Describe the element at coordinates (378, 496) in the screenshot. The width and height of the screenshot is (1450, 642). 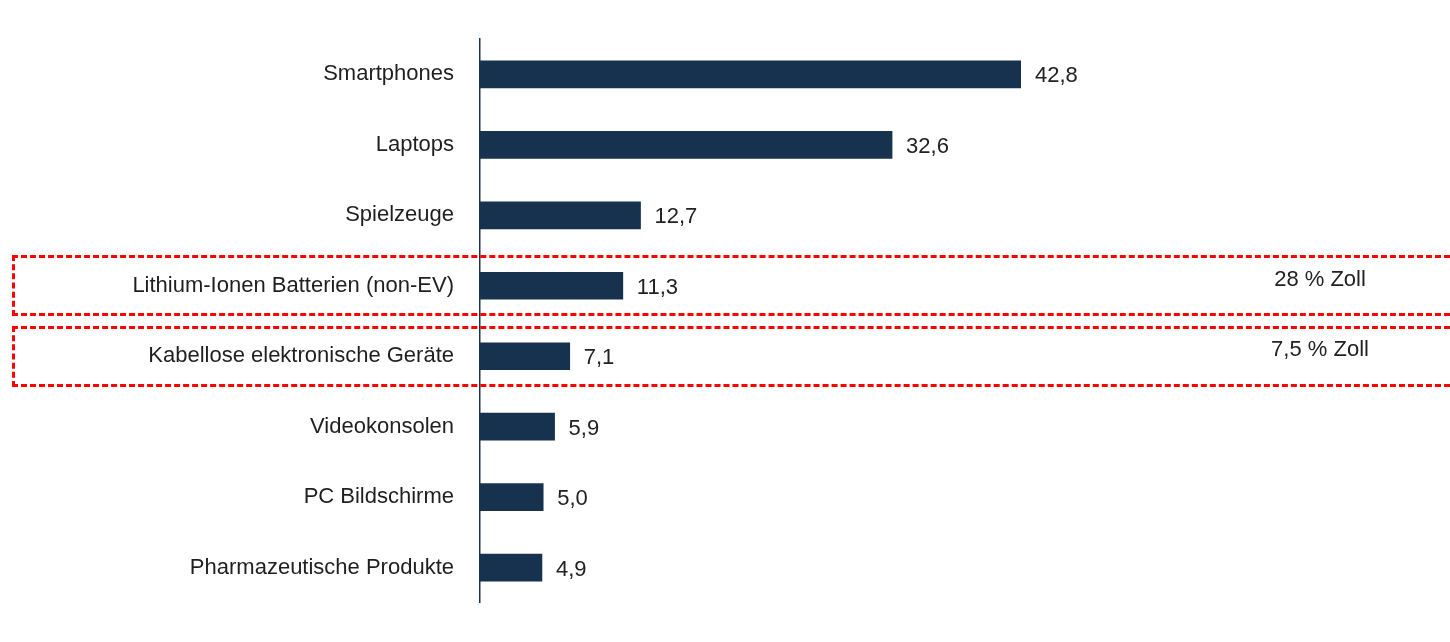
I see `y-tick-label: PC Bildschirme` at that location.